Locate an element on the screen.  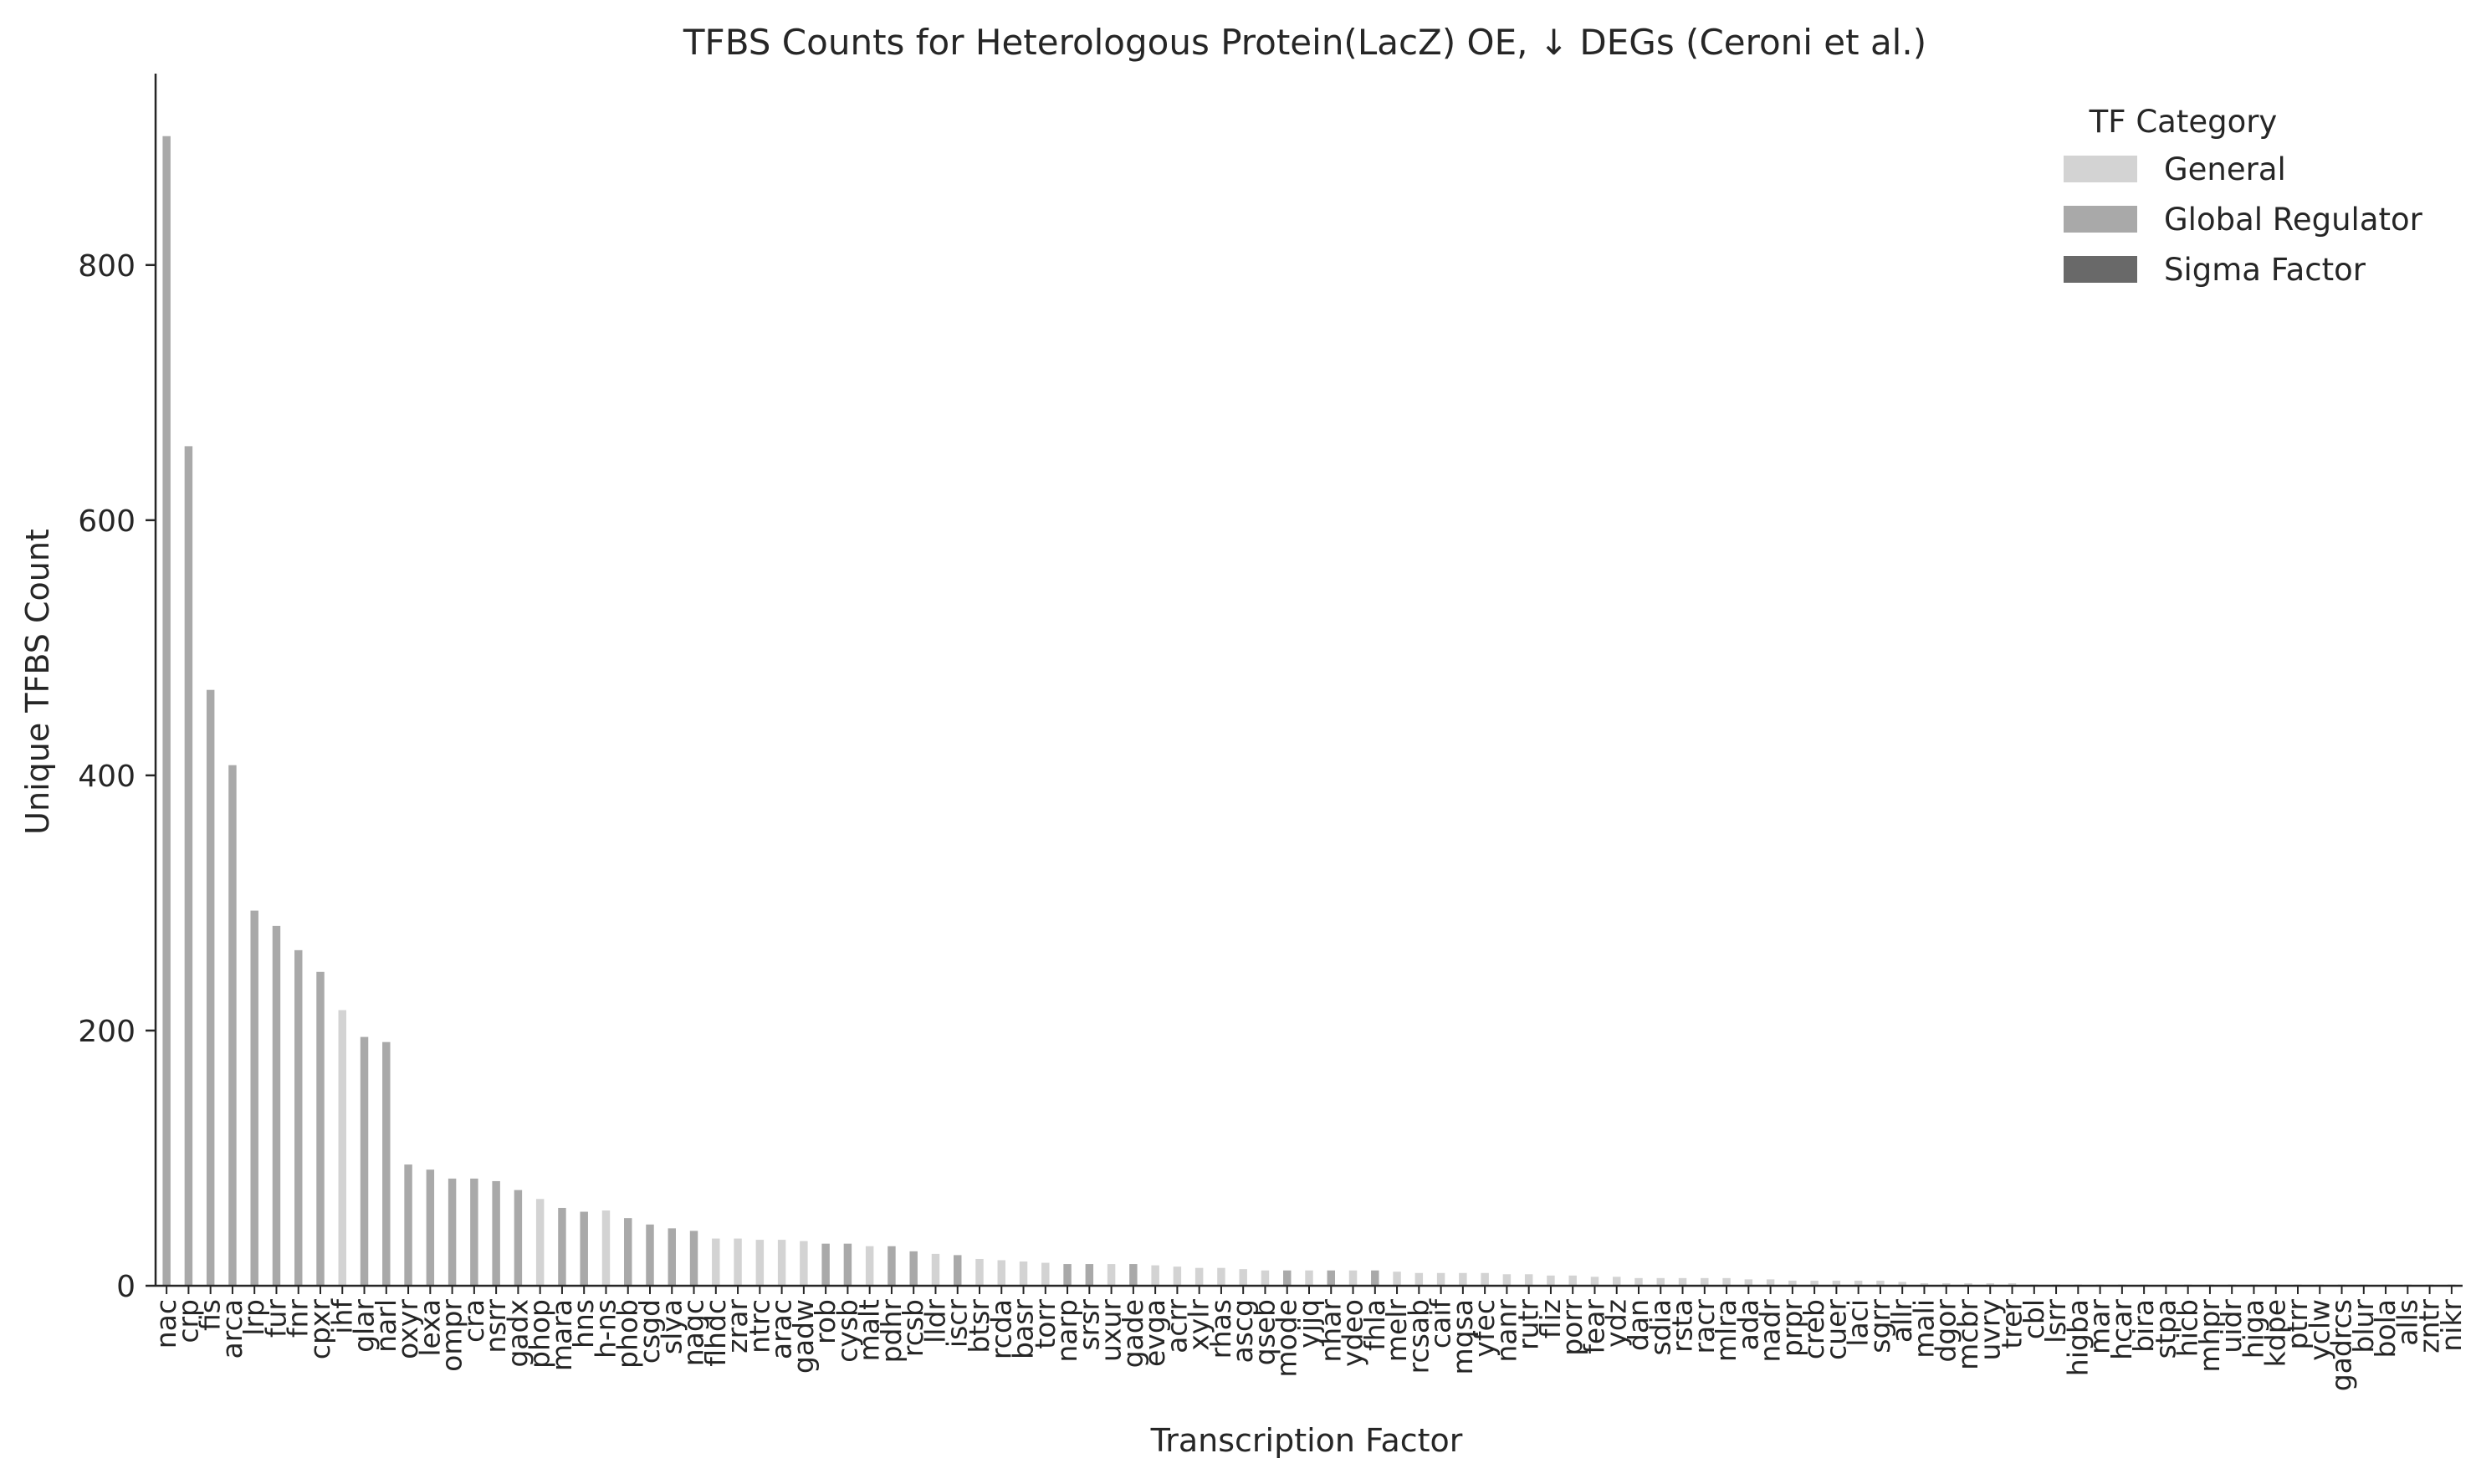
x-tick-label: allr is located at coordinates (1901, 1321).